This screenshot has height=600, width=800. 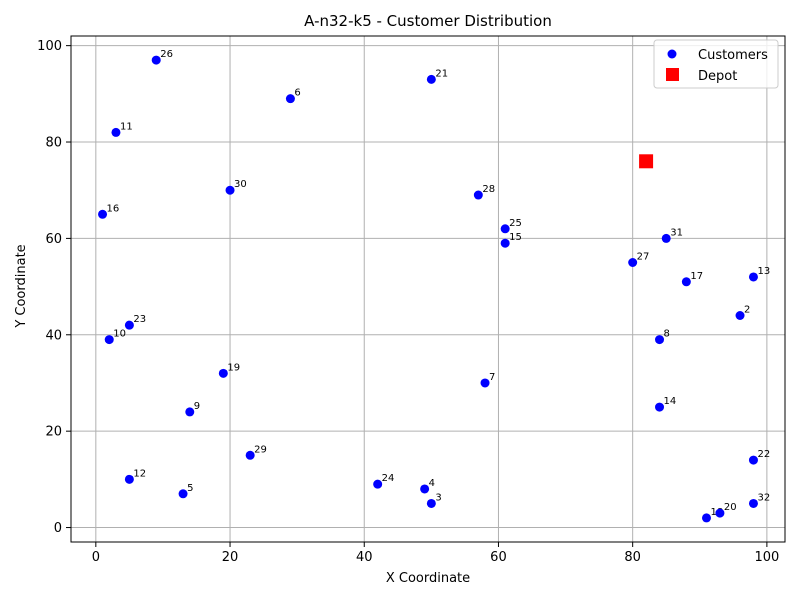 What do you see at coordinates (119, 334) in the screenshot?
I see `customer-label: 10` at bounding box center [119, 334].